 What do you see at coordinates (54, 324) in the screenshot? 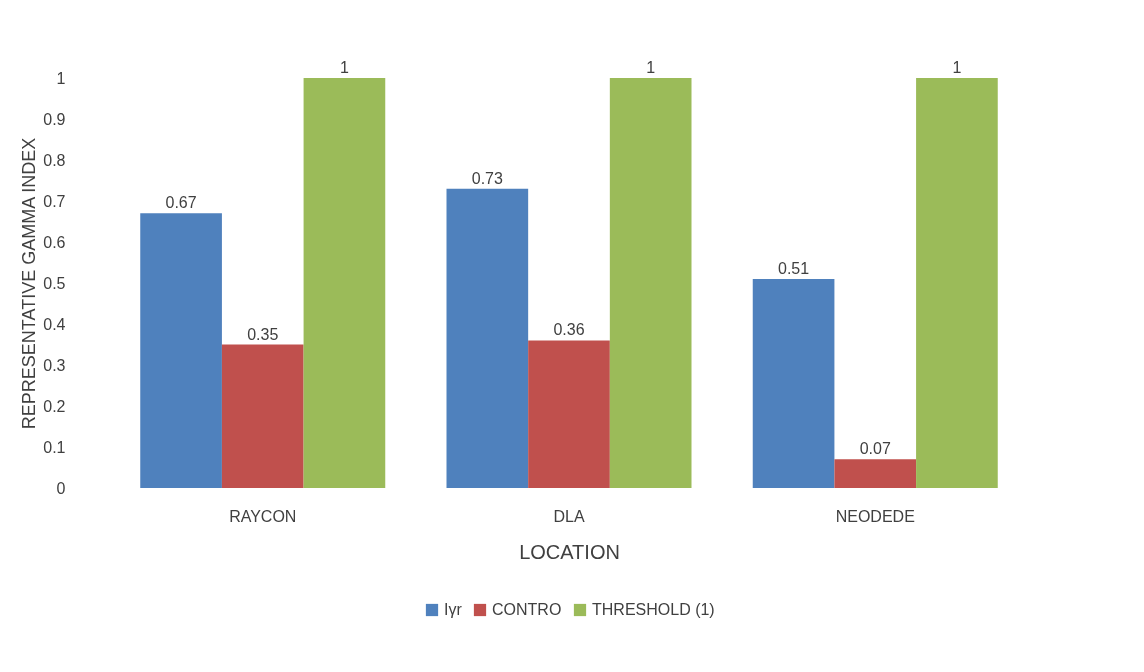
I see `y-tick-label: 0.4` at bounding box center [54, 324].